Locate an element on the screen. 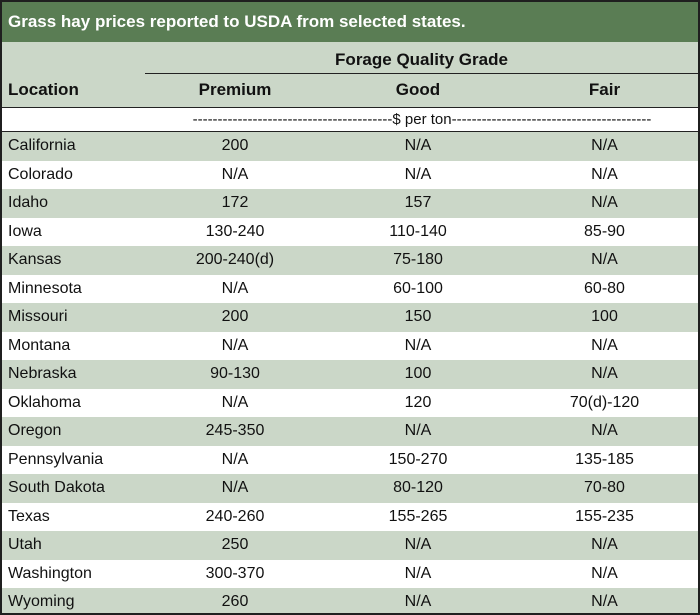  column-header-good: Good is located at coordinates (418, 89).